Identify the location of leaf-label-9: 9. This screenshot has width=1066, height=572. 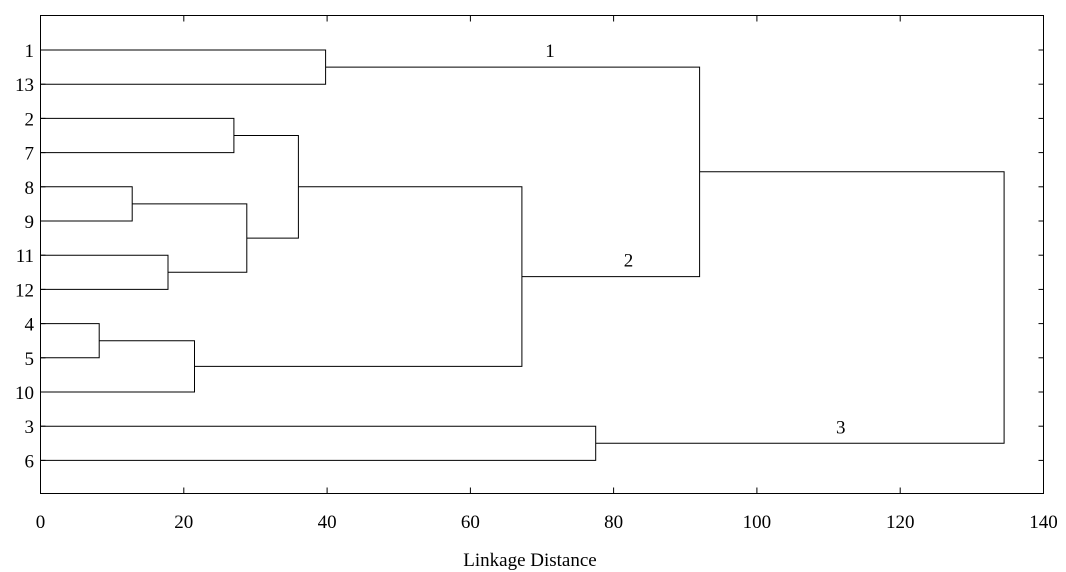
(30, 222).